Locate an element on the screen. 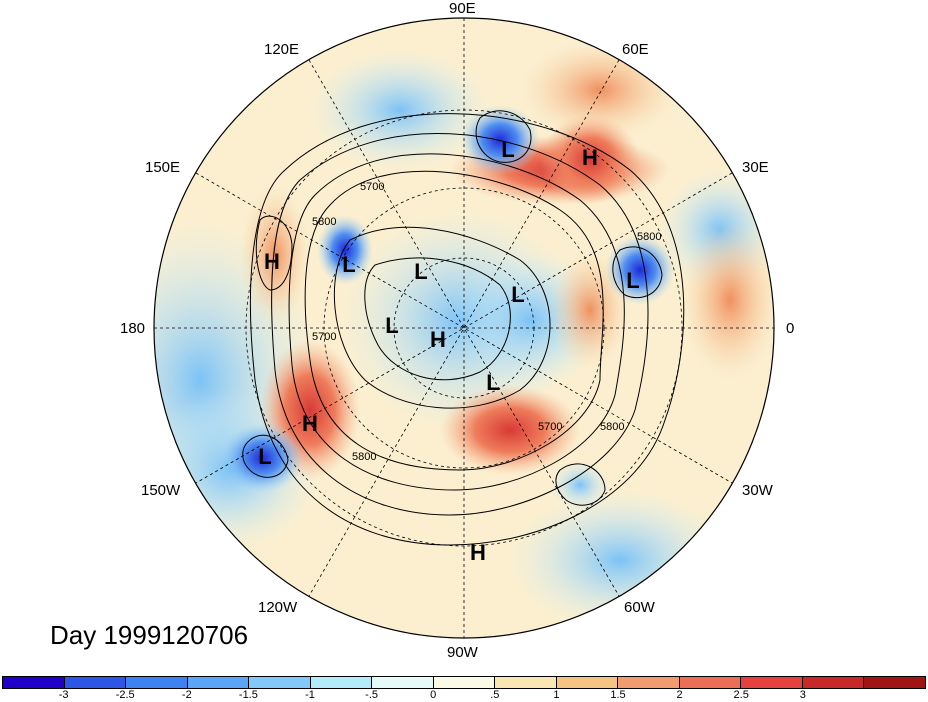 This screenshot has height=702, width=928. colorbar-tick-label: -.5 is located at coordinates (372, 695).